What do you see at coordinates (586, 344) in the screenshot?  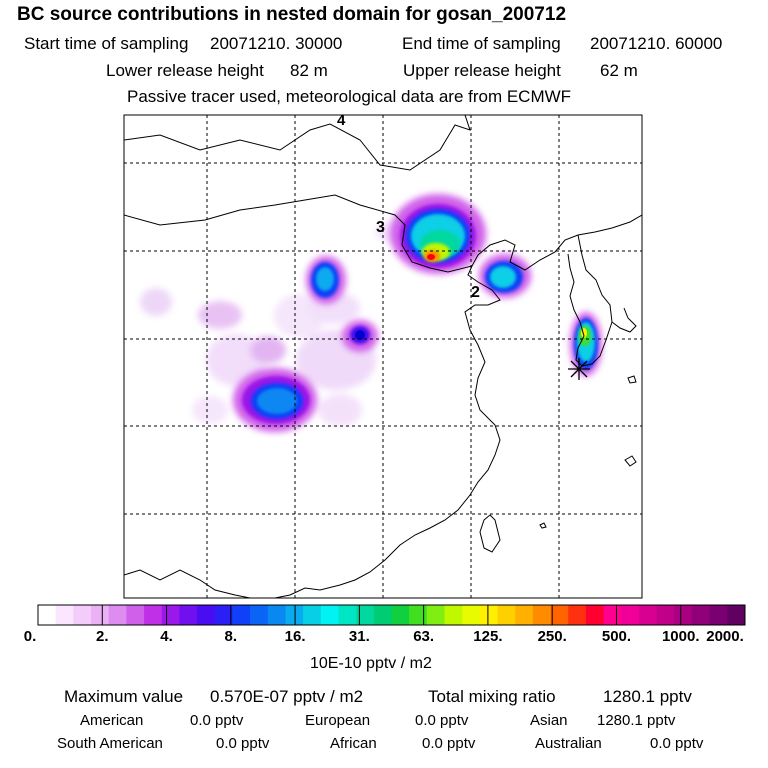 I see `plume-korea` at bounding box center [586, 344].